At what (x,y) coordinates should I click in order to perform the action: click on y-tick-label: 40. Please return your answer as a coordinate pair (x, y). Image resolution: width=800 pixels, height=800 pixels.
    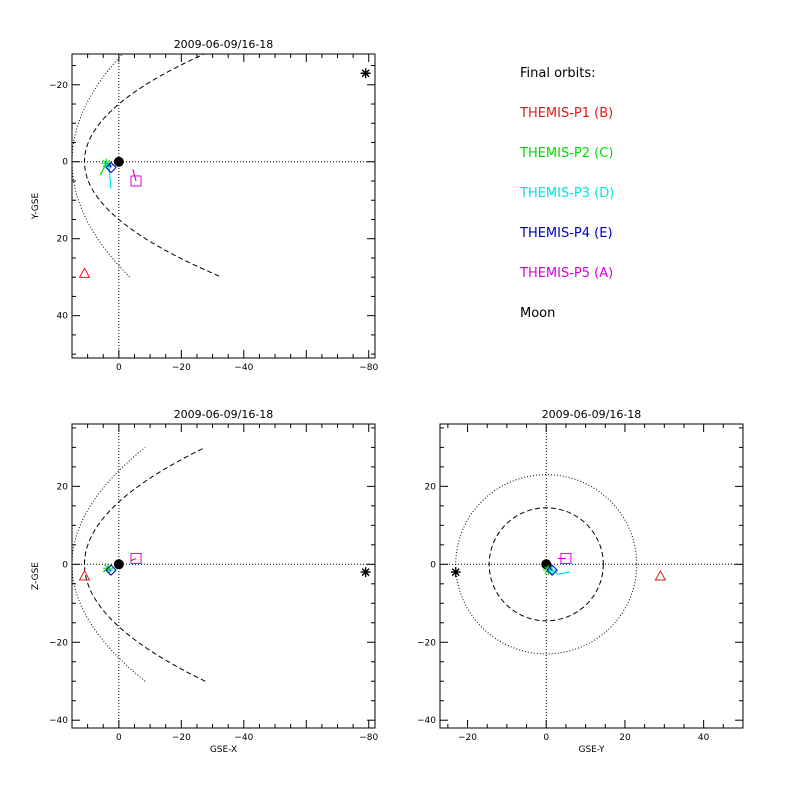
    Looking at the image, I should click on (63, 317).